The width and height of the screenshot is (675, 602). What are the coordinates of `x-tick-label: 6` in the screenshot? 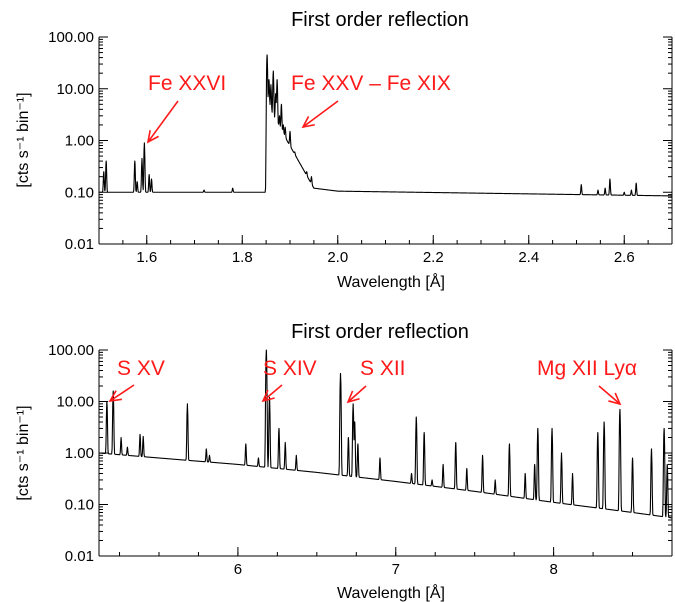 It's located at (238, 569).